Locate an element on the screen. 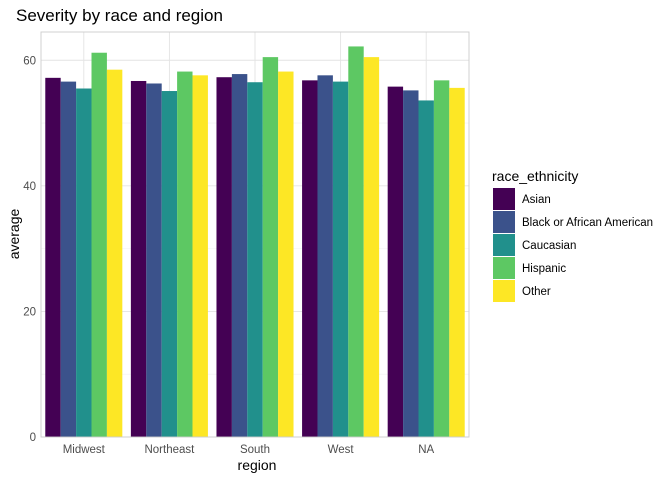 This screenshot has width=672, height=485. legend-label: Other is located at coordinates (536, 292).